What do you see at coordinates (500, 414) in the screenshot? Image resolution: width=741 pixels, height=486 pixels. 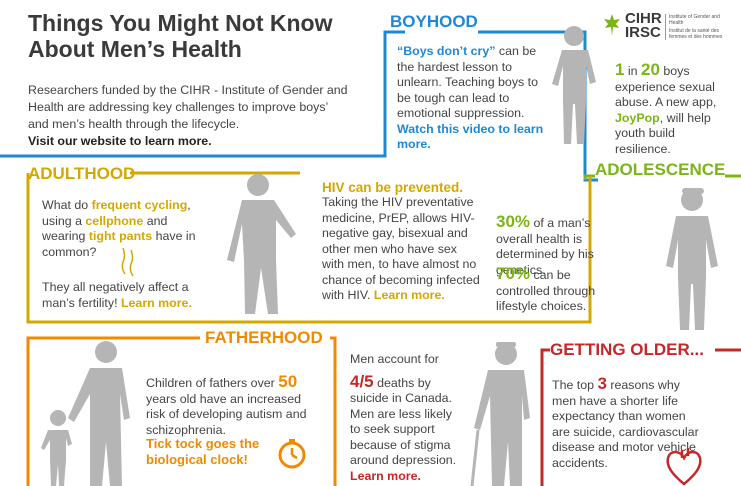 I see `elderly-man-silhouette-icon` at bounding box center [500, 414].